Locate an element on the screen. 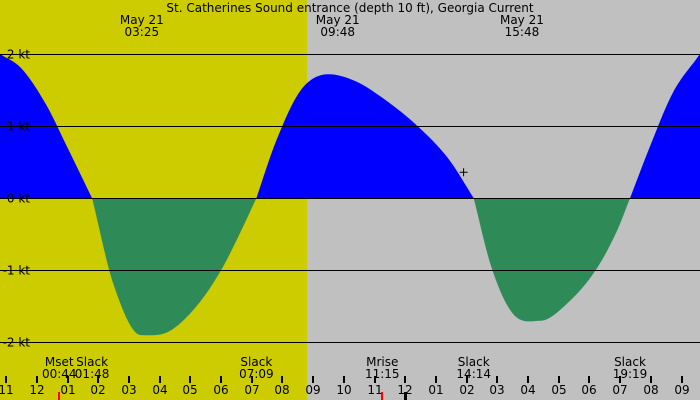 The image size is (700, 400). x-tick-label: 10 is located at coordinates (343, 390).